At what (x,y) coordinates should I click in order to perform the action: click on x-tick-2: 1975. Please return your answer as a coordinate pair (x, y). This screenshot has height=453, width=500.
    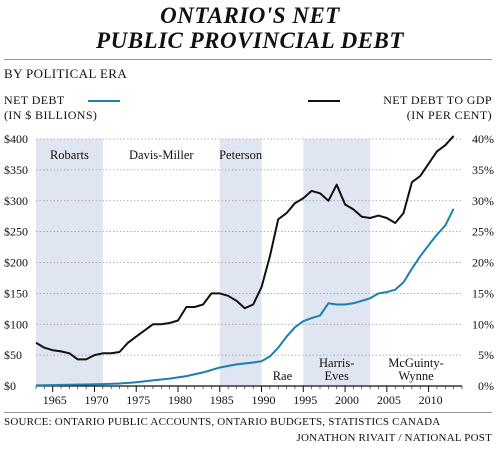
    Looking at the image, I should click on (138, 400).